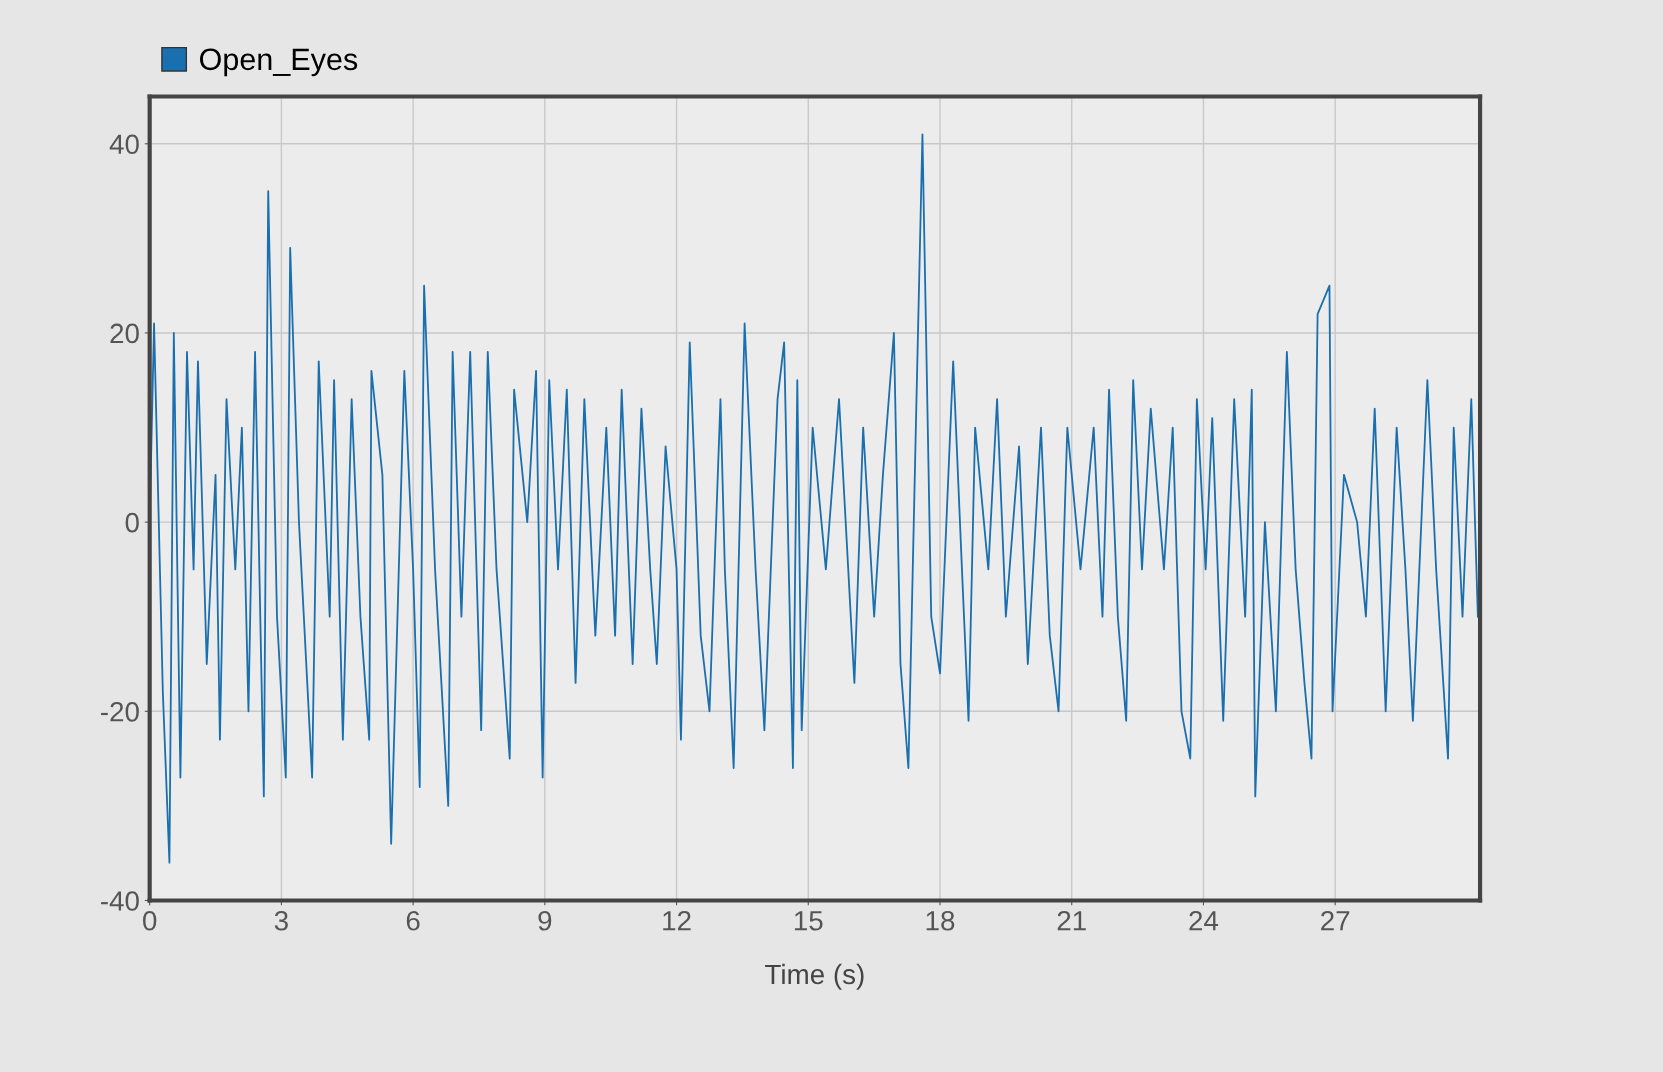 This screenshot has height=1072, width=1663. What do you see at coordinates (1335, 920) in the screenshot?
I see `x-tick-label: 27` at bounding box center [1335, 920].